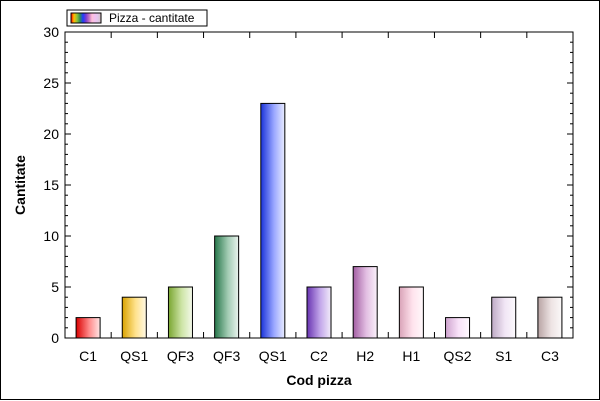  I want to click on y-tick-label: 25, so click(51, 83).